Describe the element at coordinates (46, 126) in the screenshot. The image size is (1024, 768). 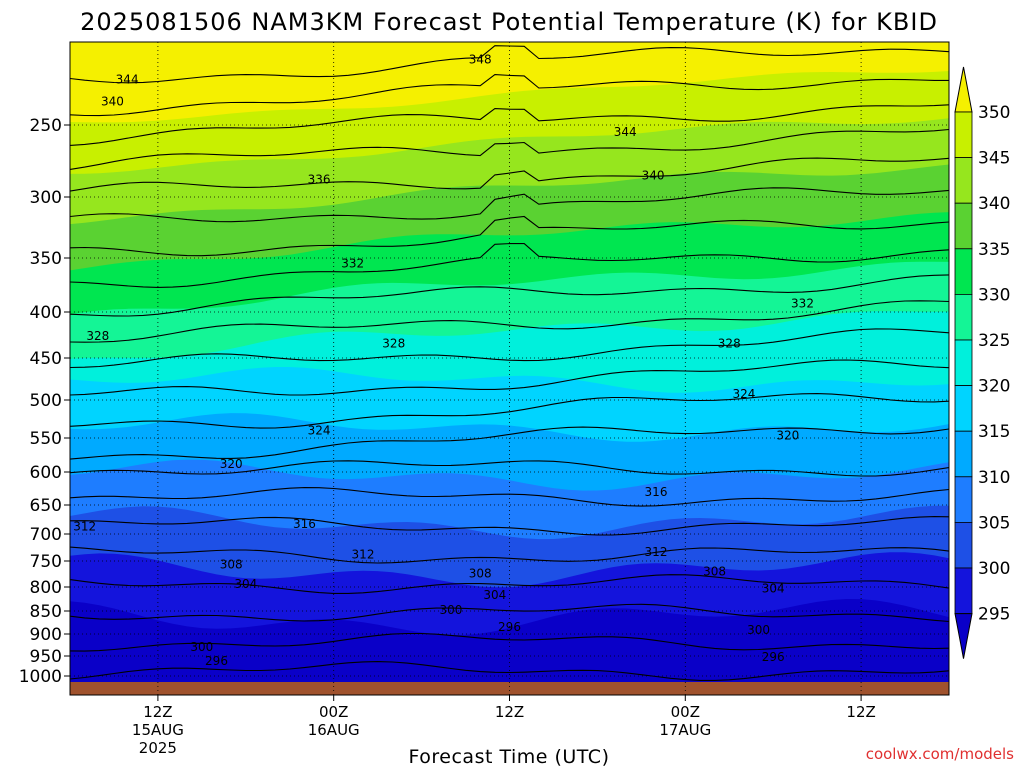
I see `y-tick-label: 250` at that location.